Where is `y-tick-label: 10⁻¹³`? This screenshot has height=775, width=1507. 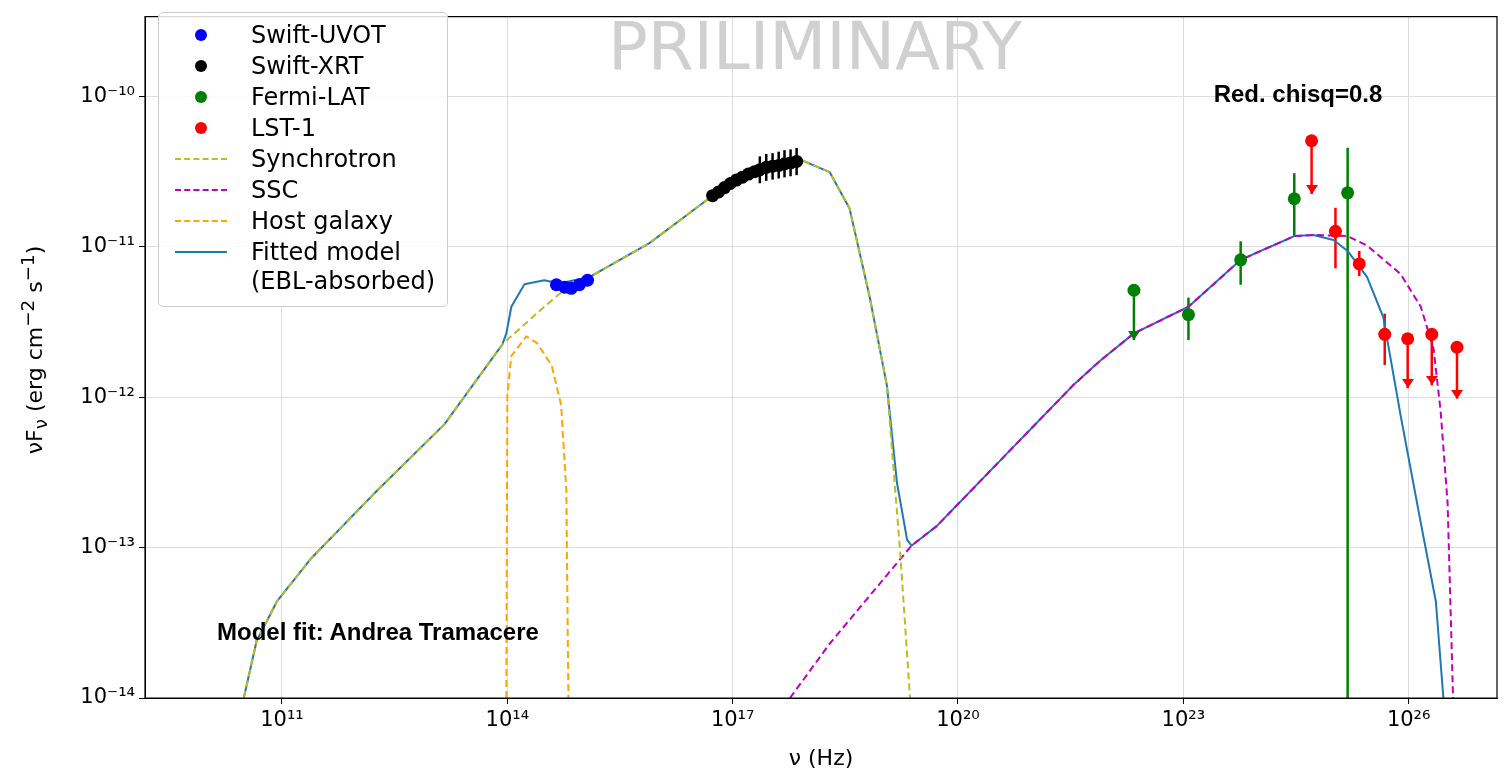 y-tick-label: 10⁻¹³ is located at coordinates (107, 546).